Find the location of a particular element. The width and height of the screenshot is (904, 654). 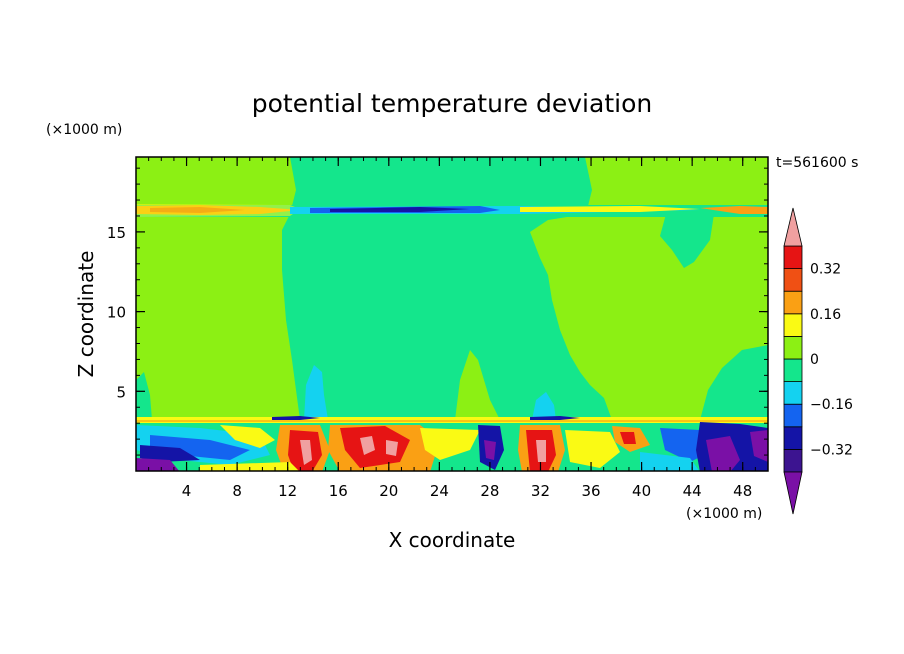

x-axis-label: X coordinate is located at coordinates (452, 540).